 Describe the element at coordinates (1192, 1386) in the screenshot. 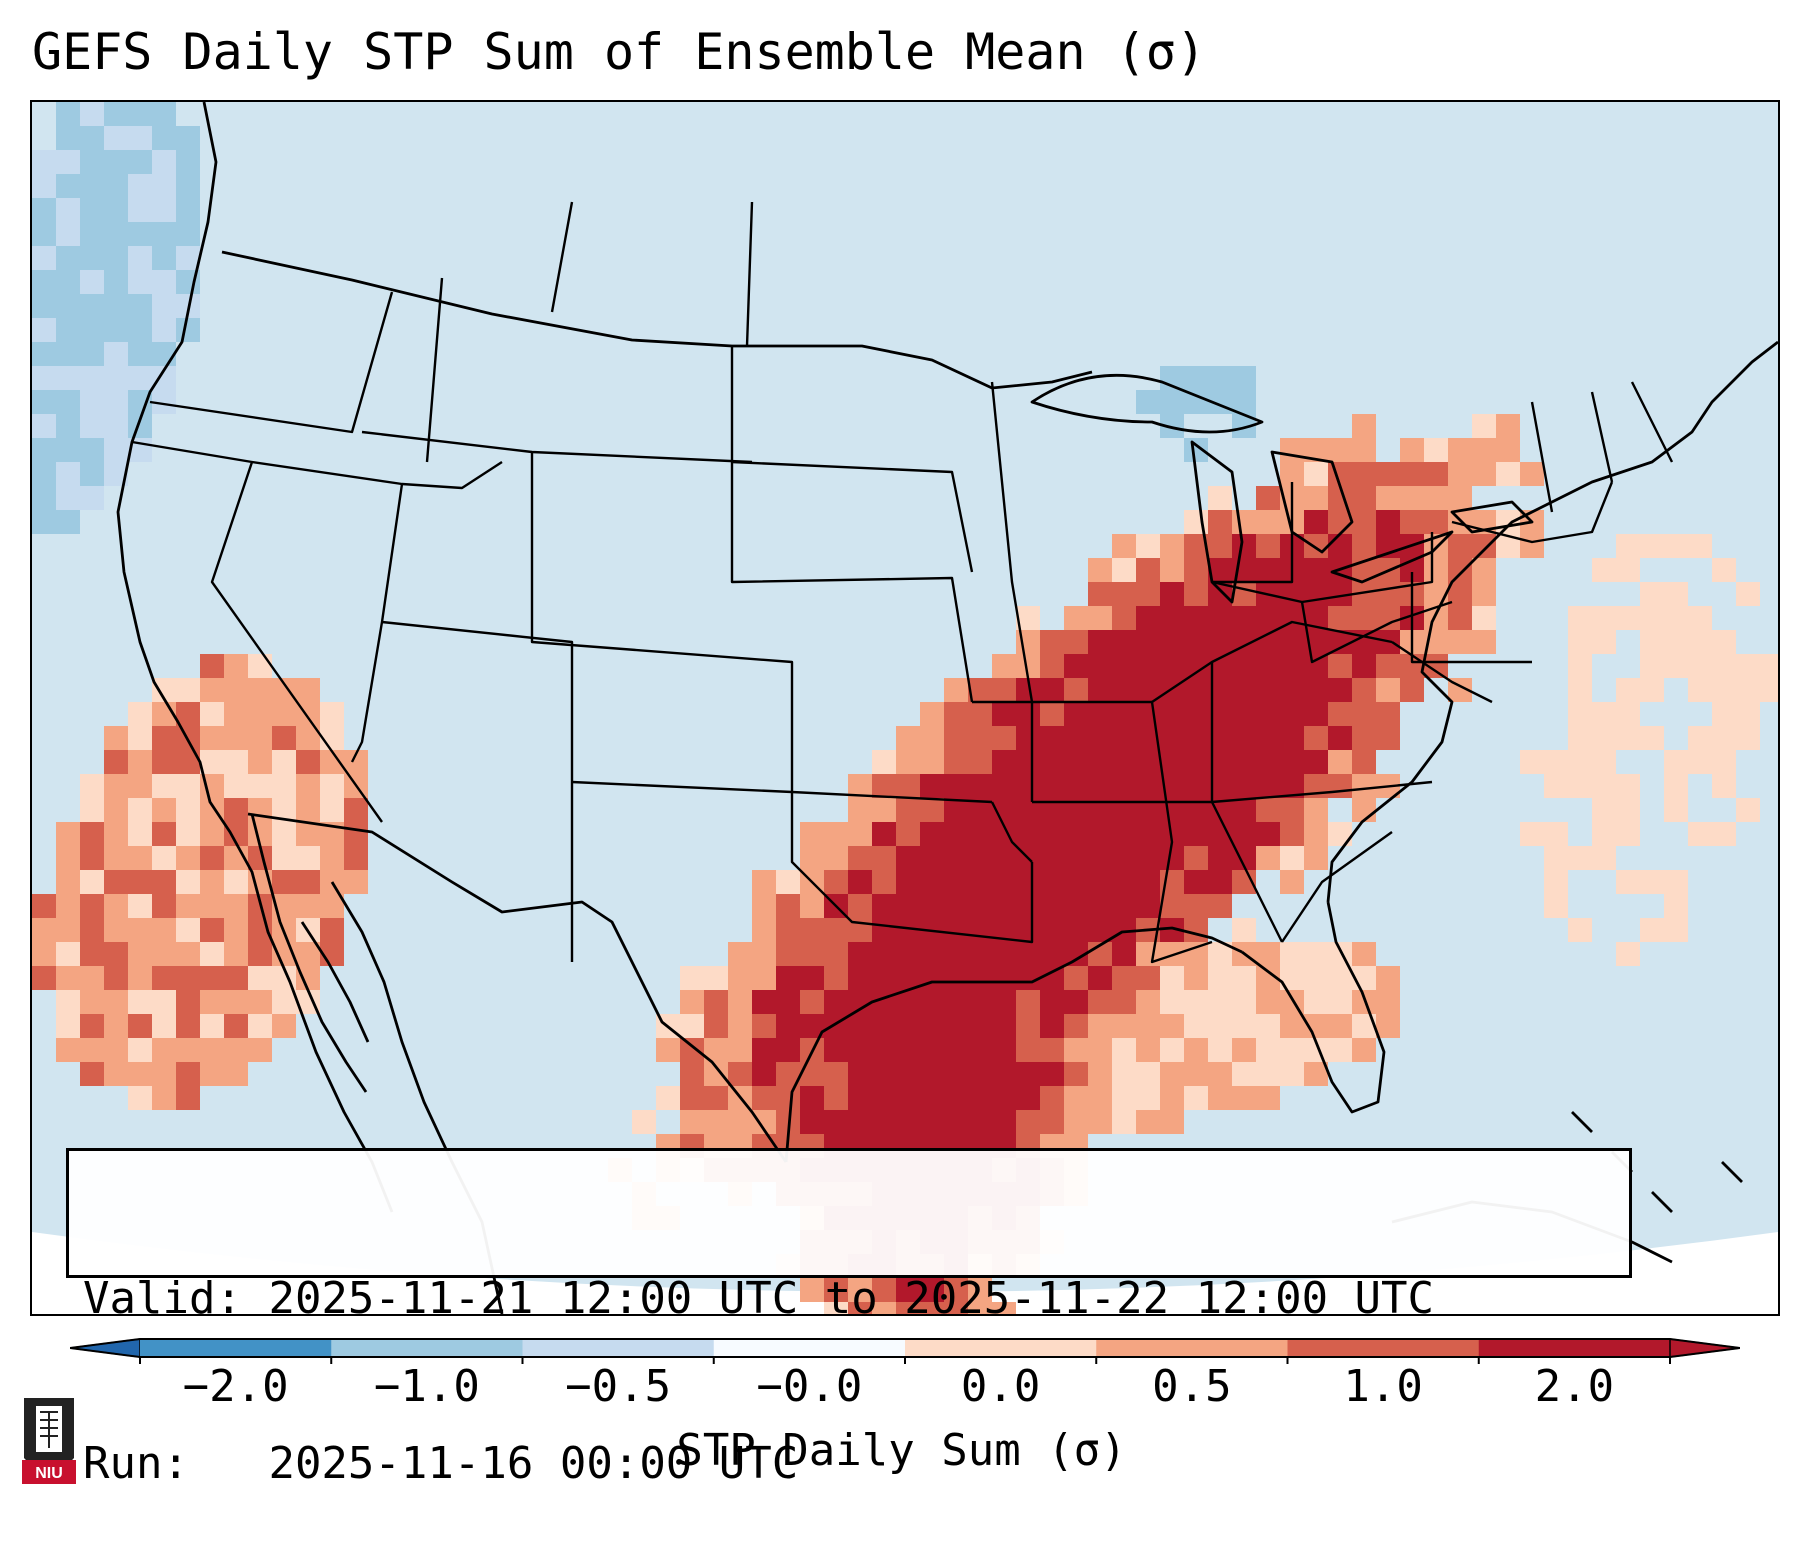

I see `colorbar-tick-label: 0.5` at that location.